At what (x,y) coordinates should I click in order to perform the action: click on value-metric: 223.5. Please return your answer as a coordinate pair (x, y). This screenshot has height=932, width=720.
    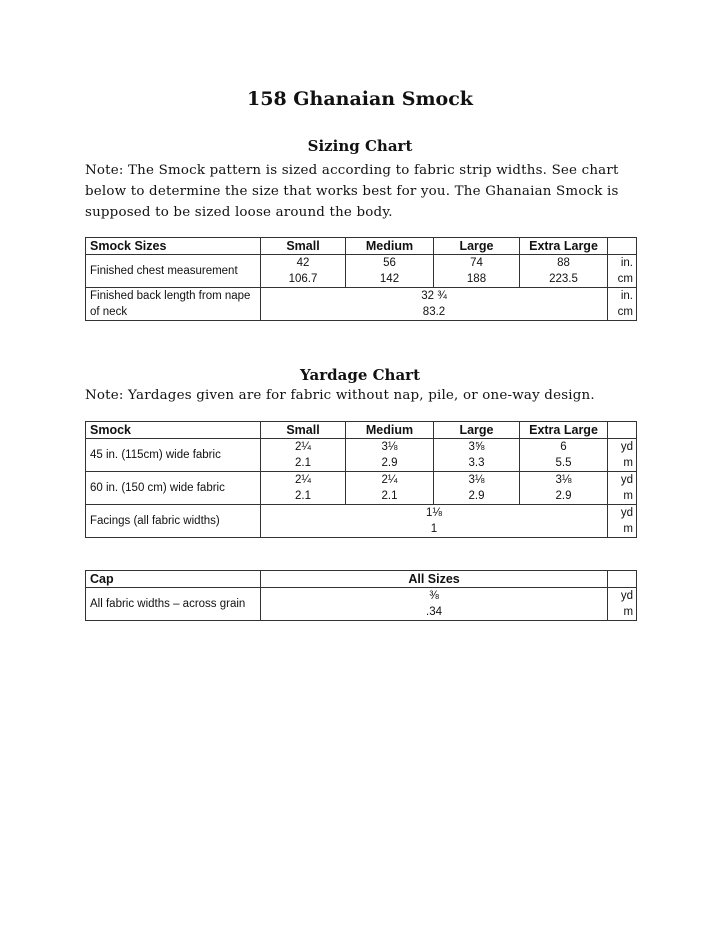
    Looking at the image, I should click on (563, 279).